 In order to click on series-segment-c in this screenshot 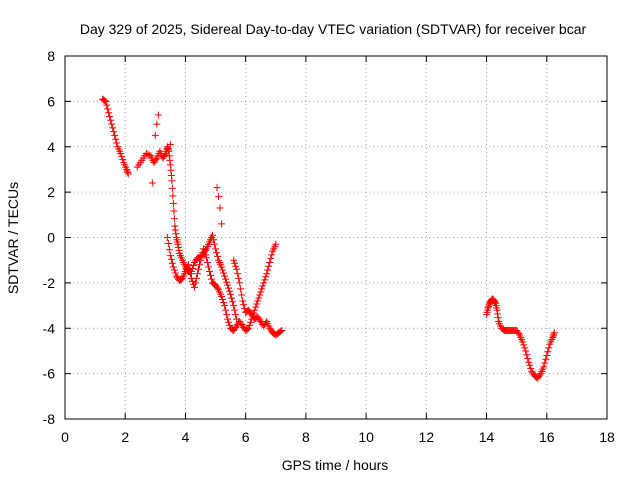, I will do `click(221, 284)`.